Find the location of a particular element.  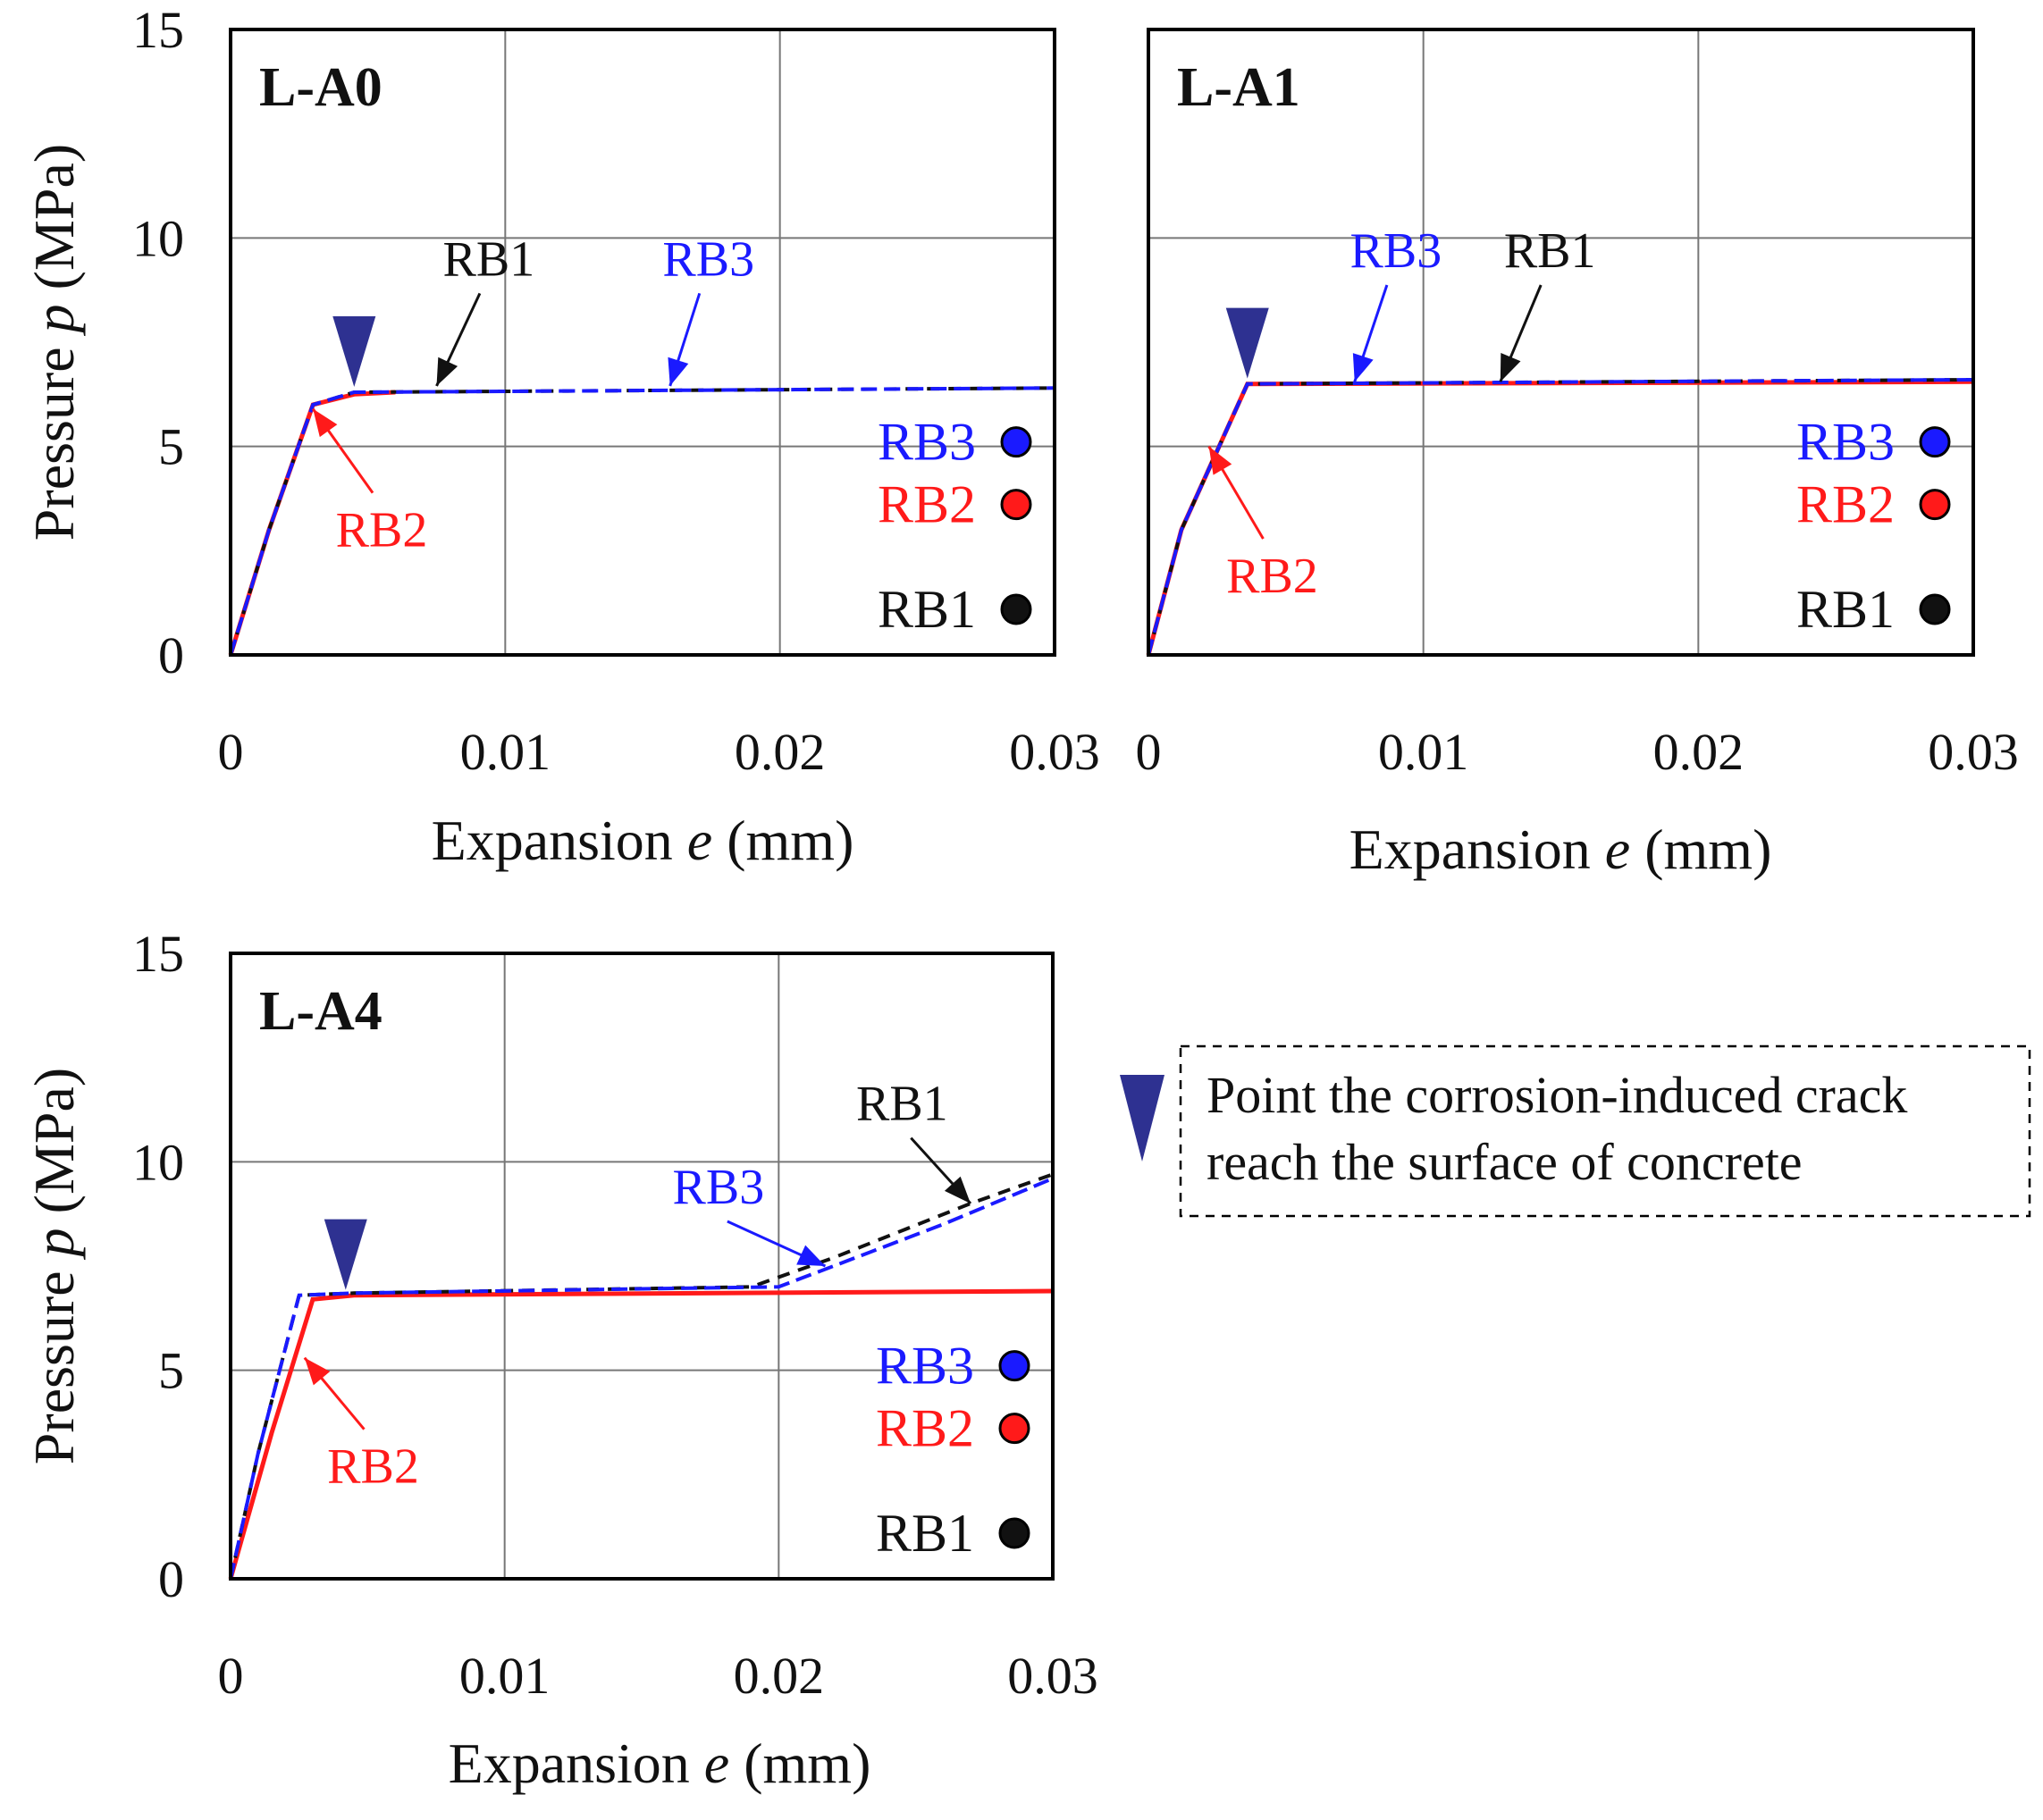

down-triangle-icon is located at coordinates (1142, 1118).